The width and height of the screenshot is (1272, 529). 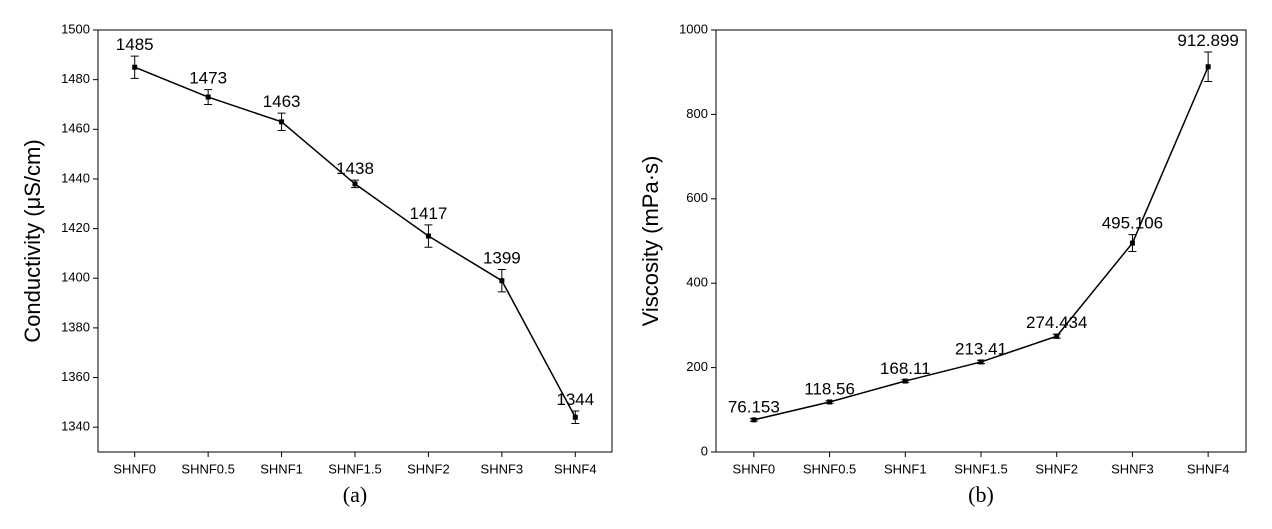 What do you see at coordinates (650, 241) in the screenshot?
I see `y-axis-title: Viscosity (mPa·s)` at bounding box center [650, 241].